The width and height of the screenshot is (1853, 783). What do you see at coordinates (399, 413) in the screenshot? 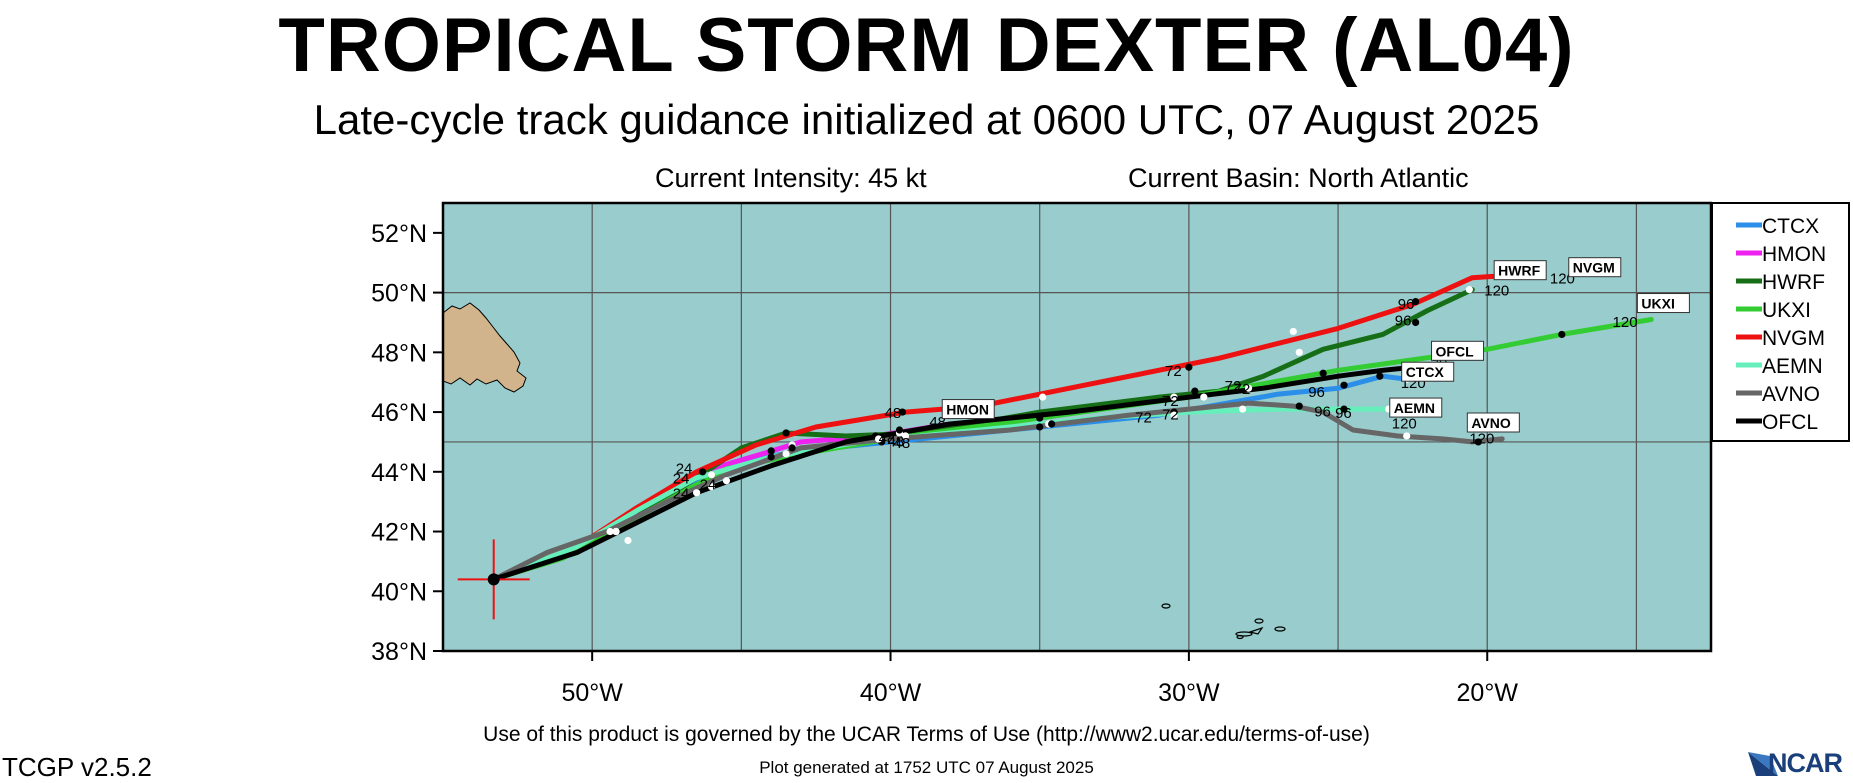
I see `lat-tick-label: 46°N` at bounding box center [399, 413].